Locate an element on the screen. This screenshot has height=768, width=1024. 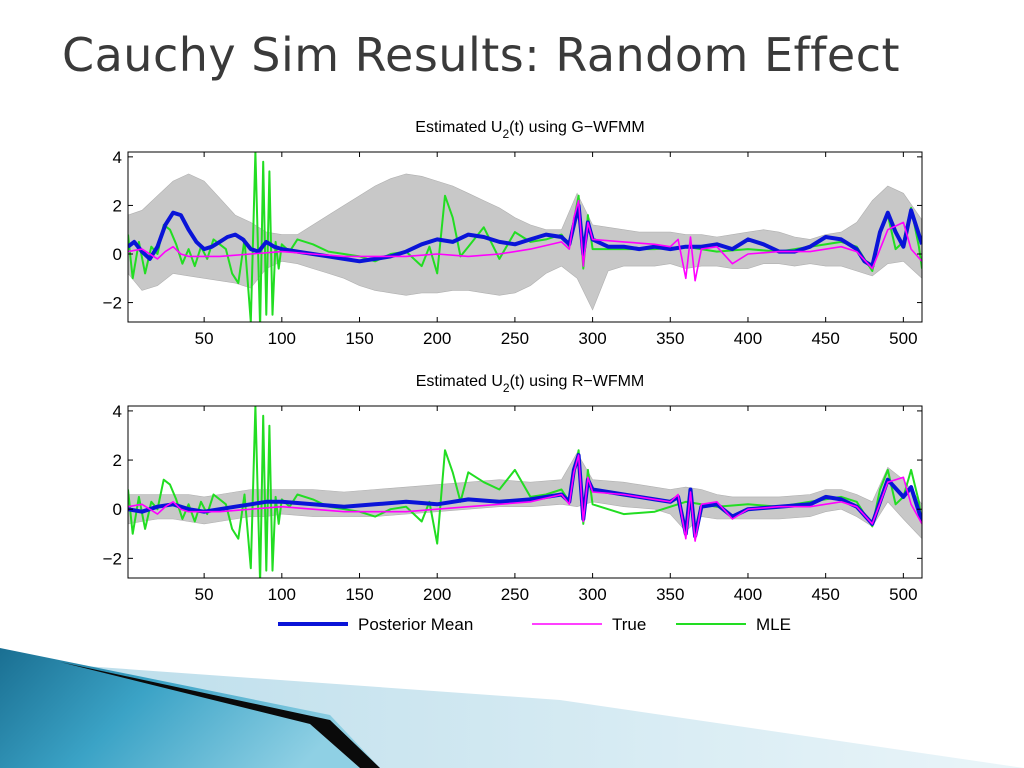
corner-teal-wedge is located at coordinates (190, 708).